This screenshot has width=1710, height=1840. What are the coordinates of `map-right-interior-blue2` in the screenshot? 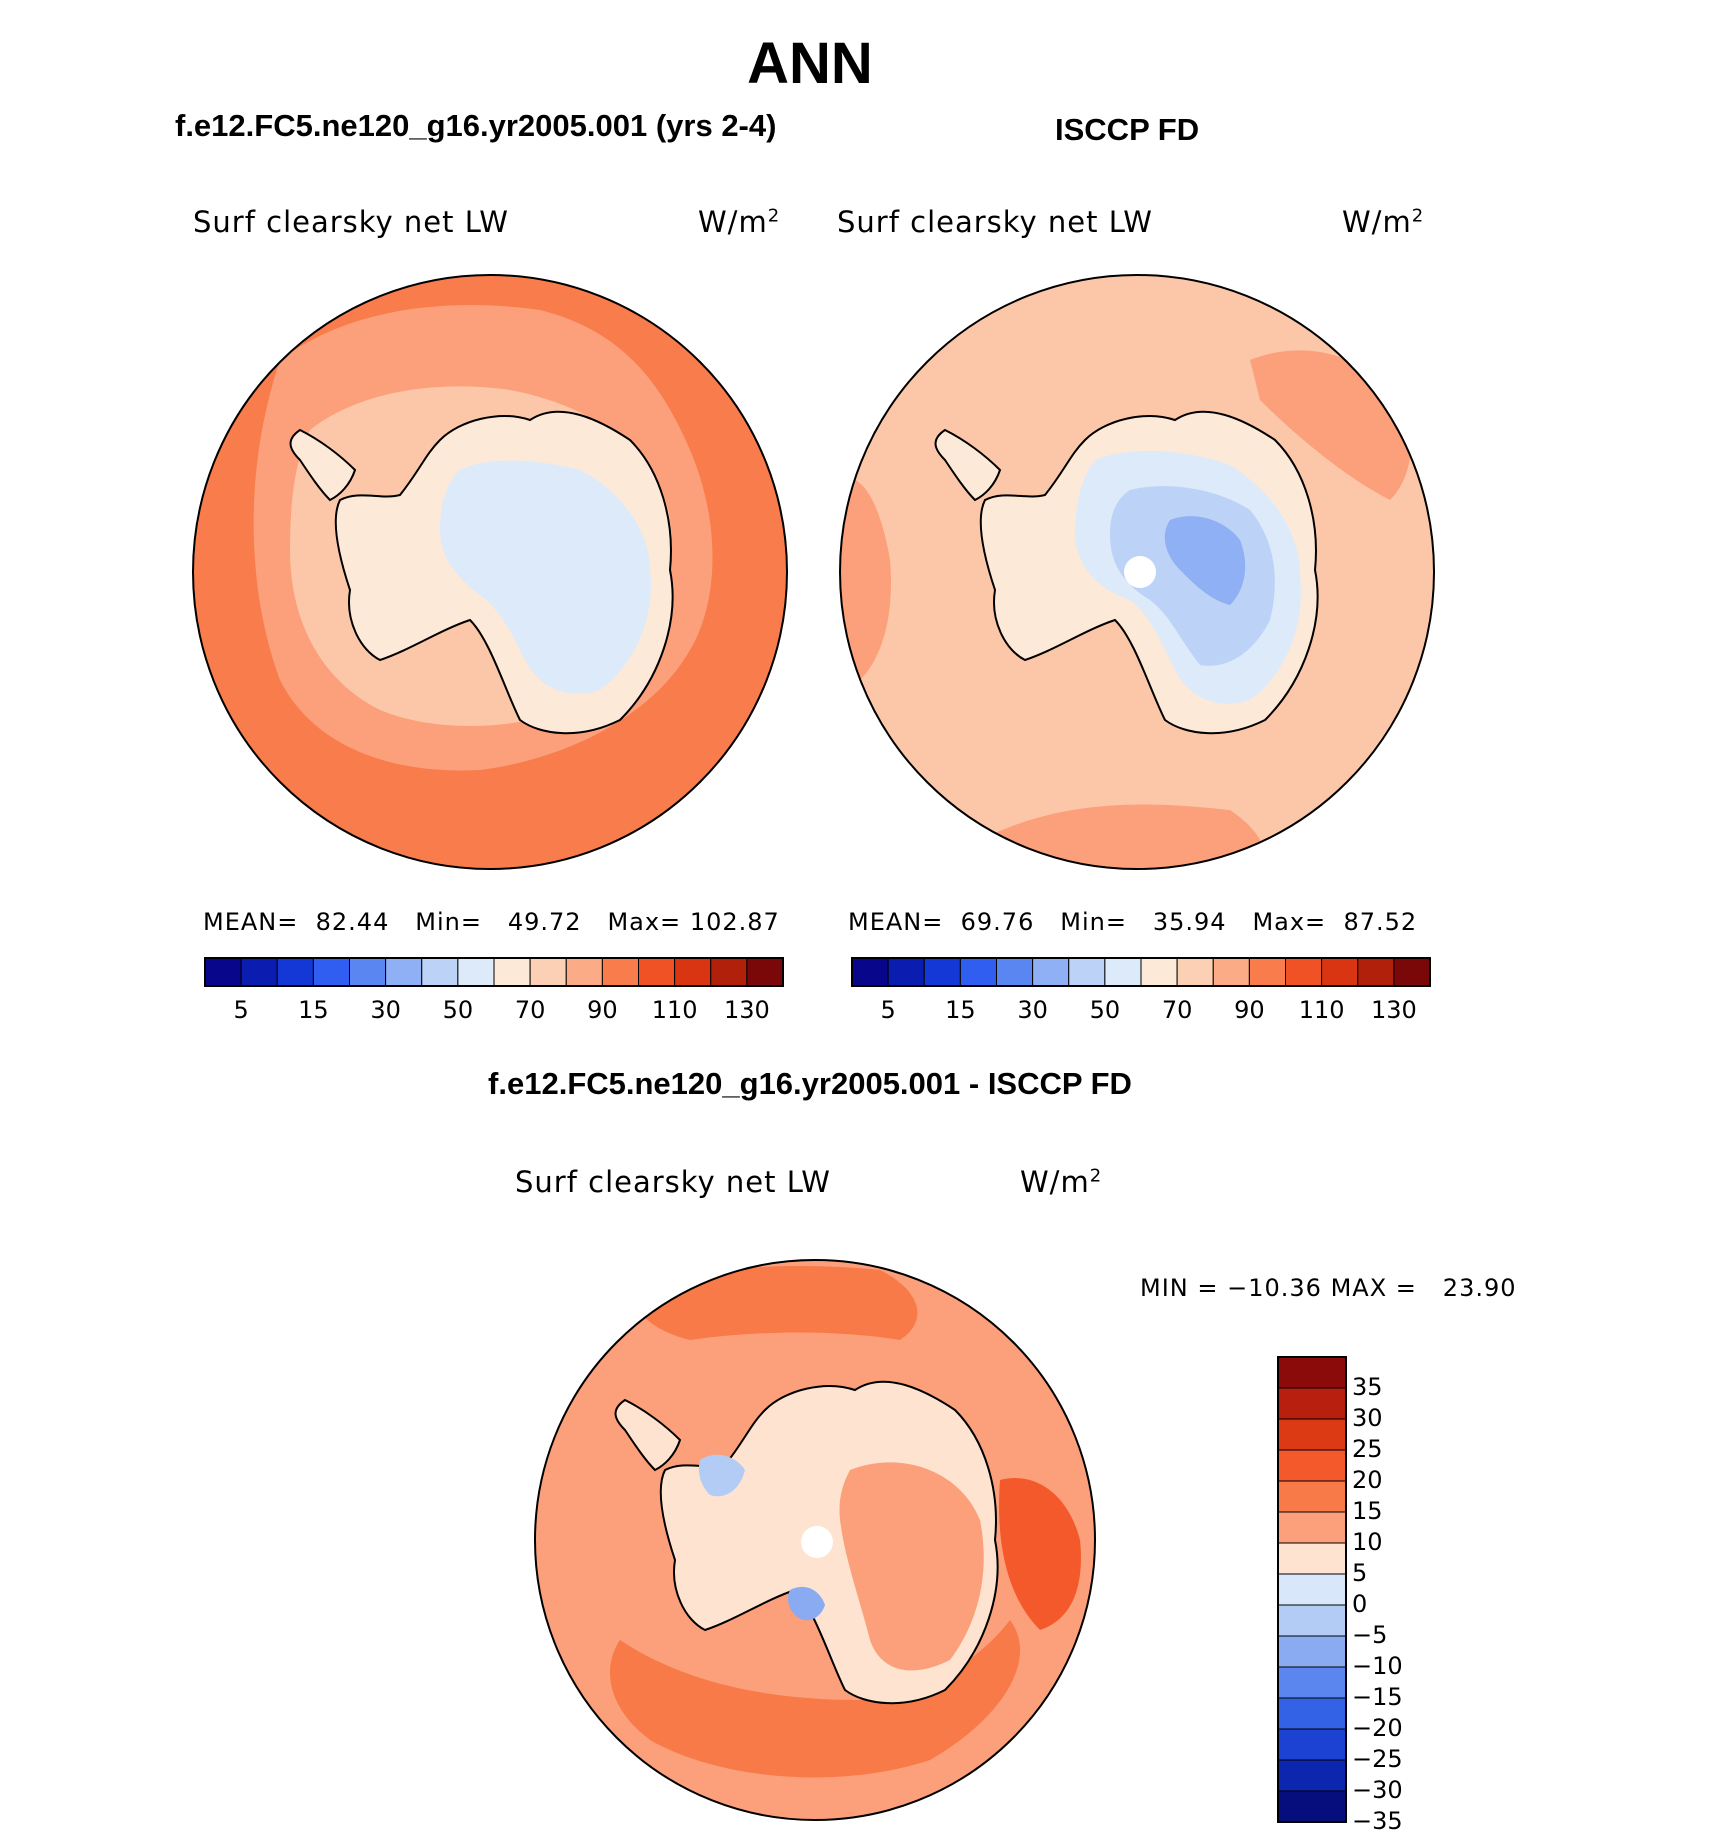 It's located at (1205, 560).